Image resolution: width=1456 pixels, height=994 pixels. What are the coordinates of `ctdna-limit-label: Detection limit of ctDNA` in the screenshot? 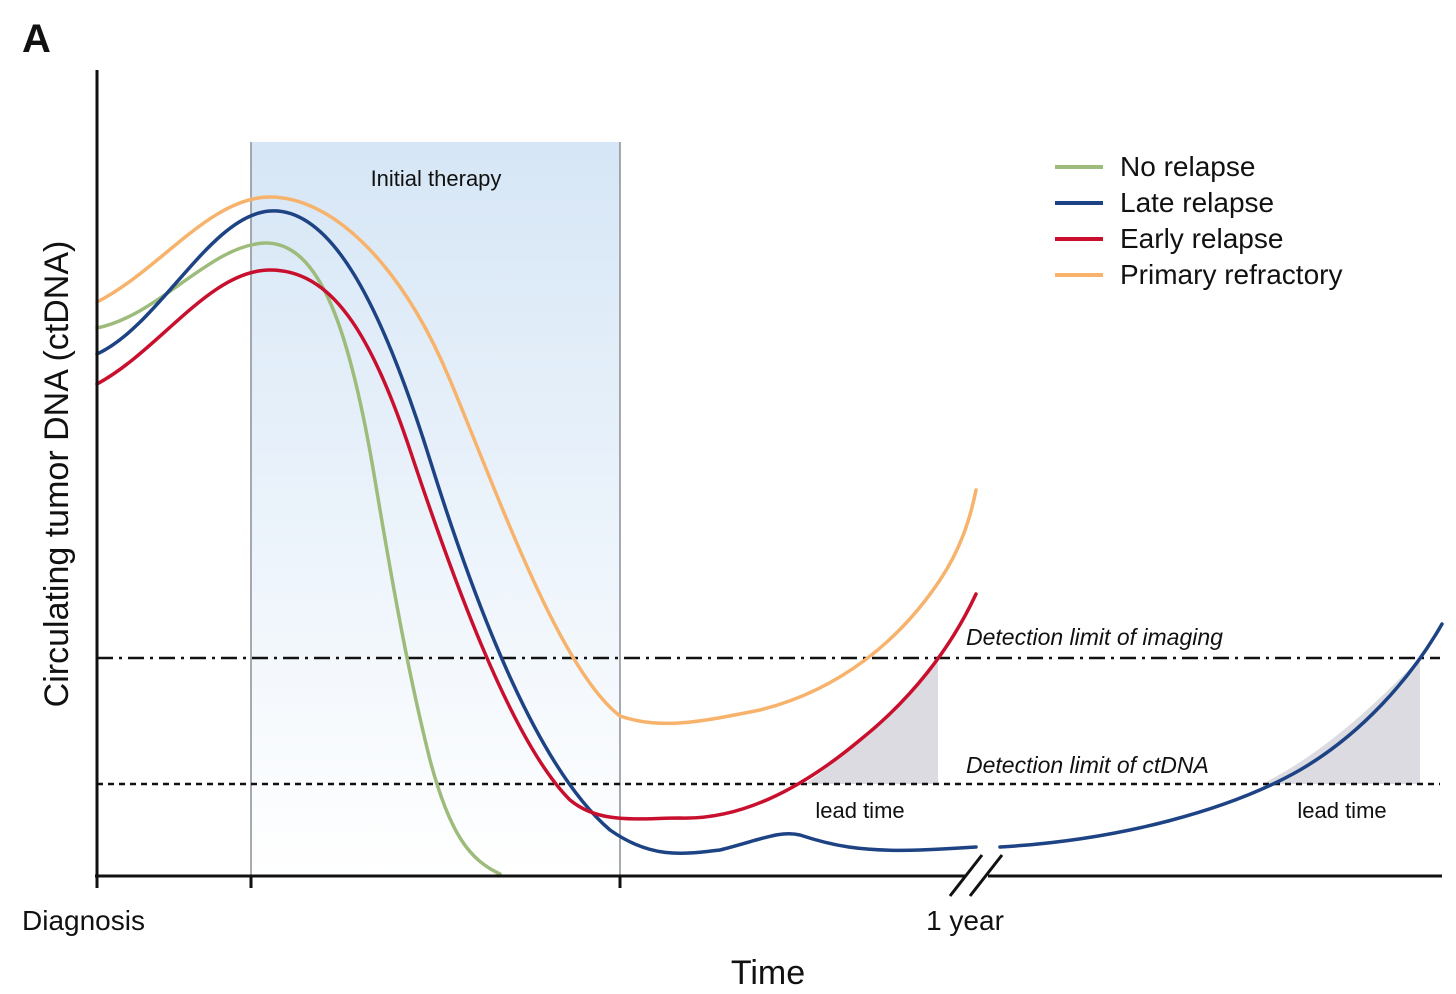 It's located at (1087, 765).